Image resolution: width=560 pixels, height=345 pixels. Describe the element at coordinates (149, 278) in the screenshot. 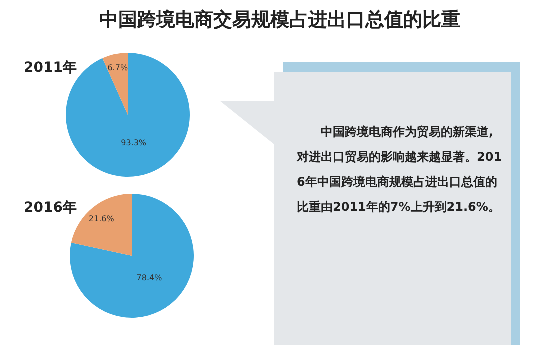

I see `data-label: 78.4%` at that location.